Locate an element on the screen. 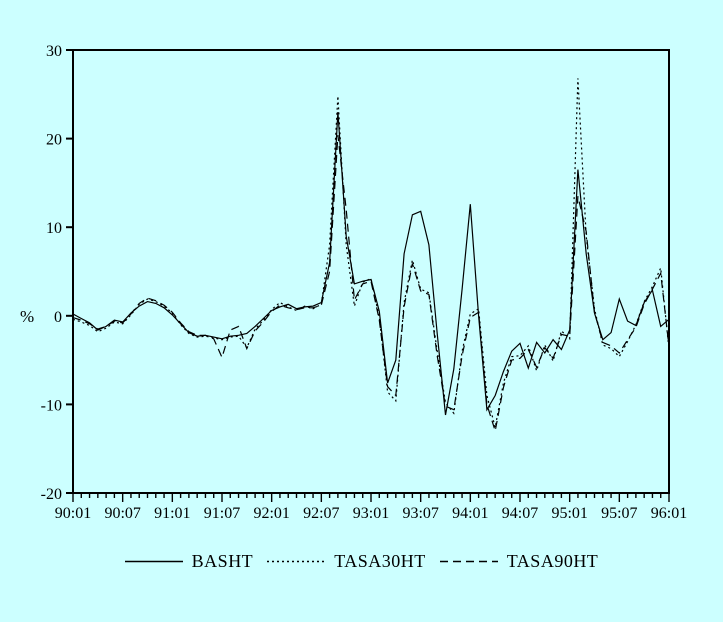 The width and height of the screenshot is (723, 622). y-tick-label: -10 is located at coordinates (51, 405).